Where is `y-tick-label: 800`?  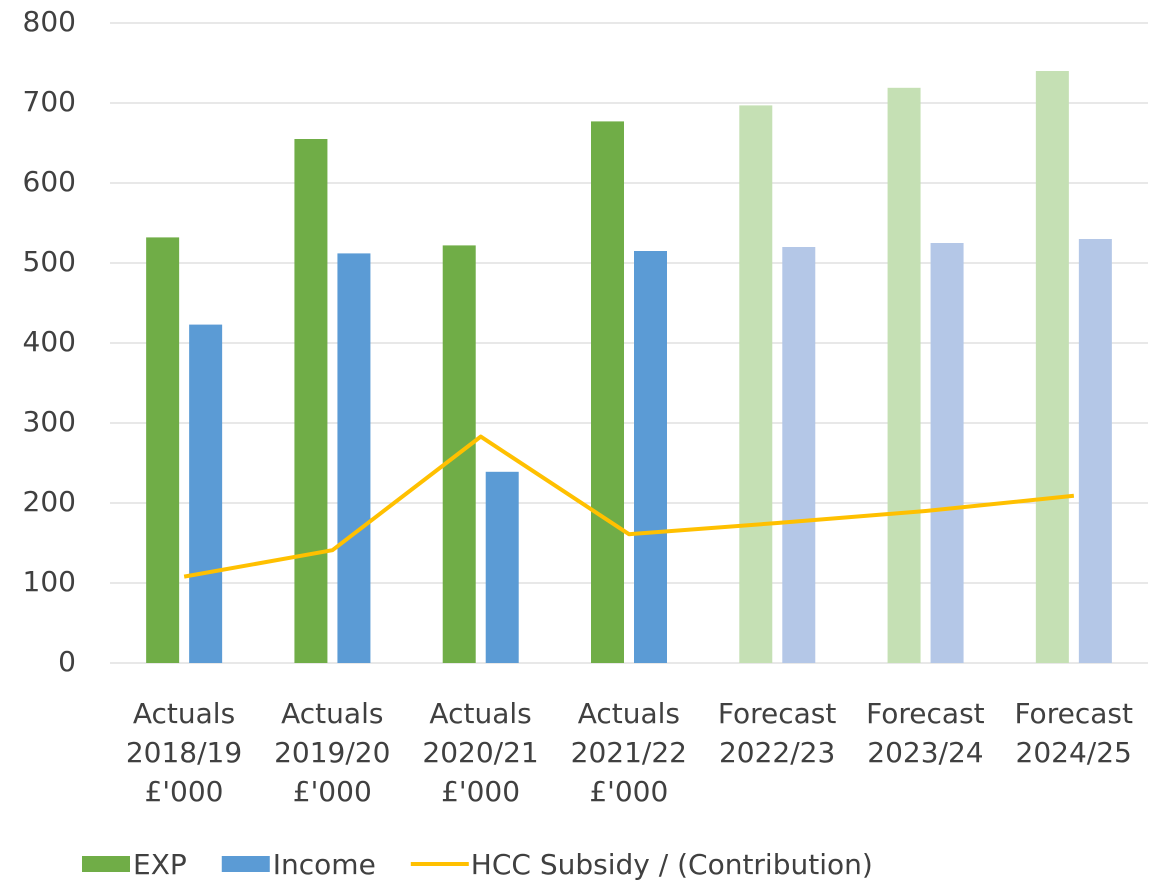 y-tick-label: 800 is located at coordinates (49, 21).